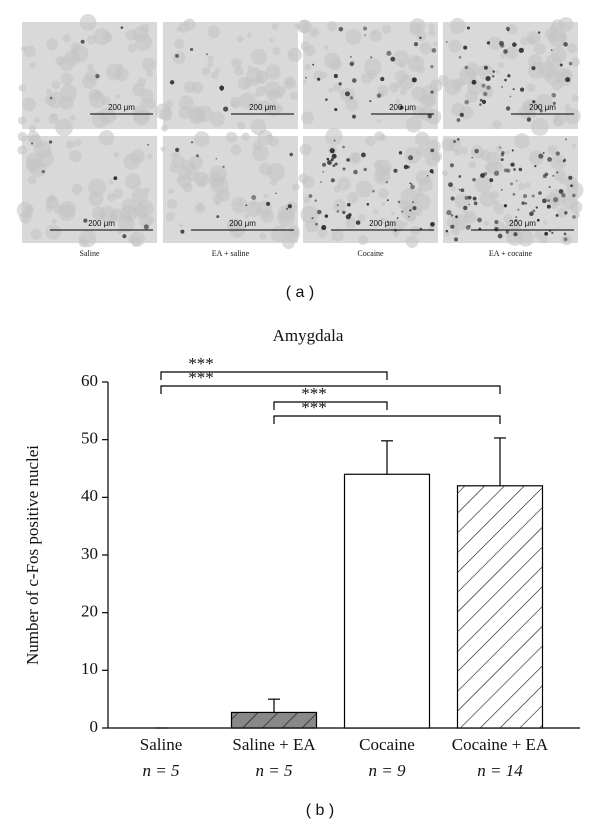 The height and width of the screenshot is (828, 600). Describe the element at coordinates (201, 363) in the screenshot. I see `significance-label: ***` at that location.